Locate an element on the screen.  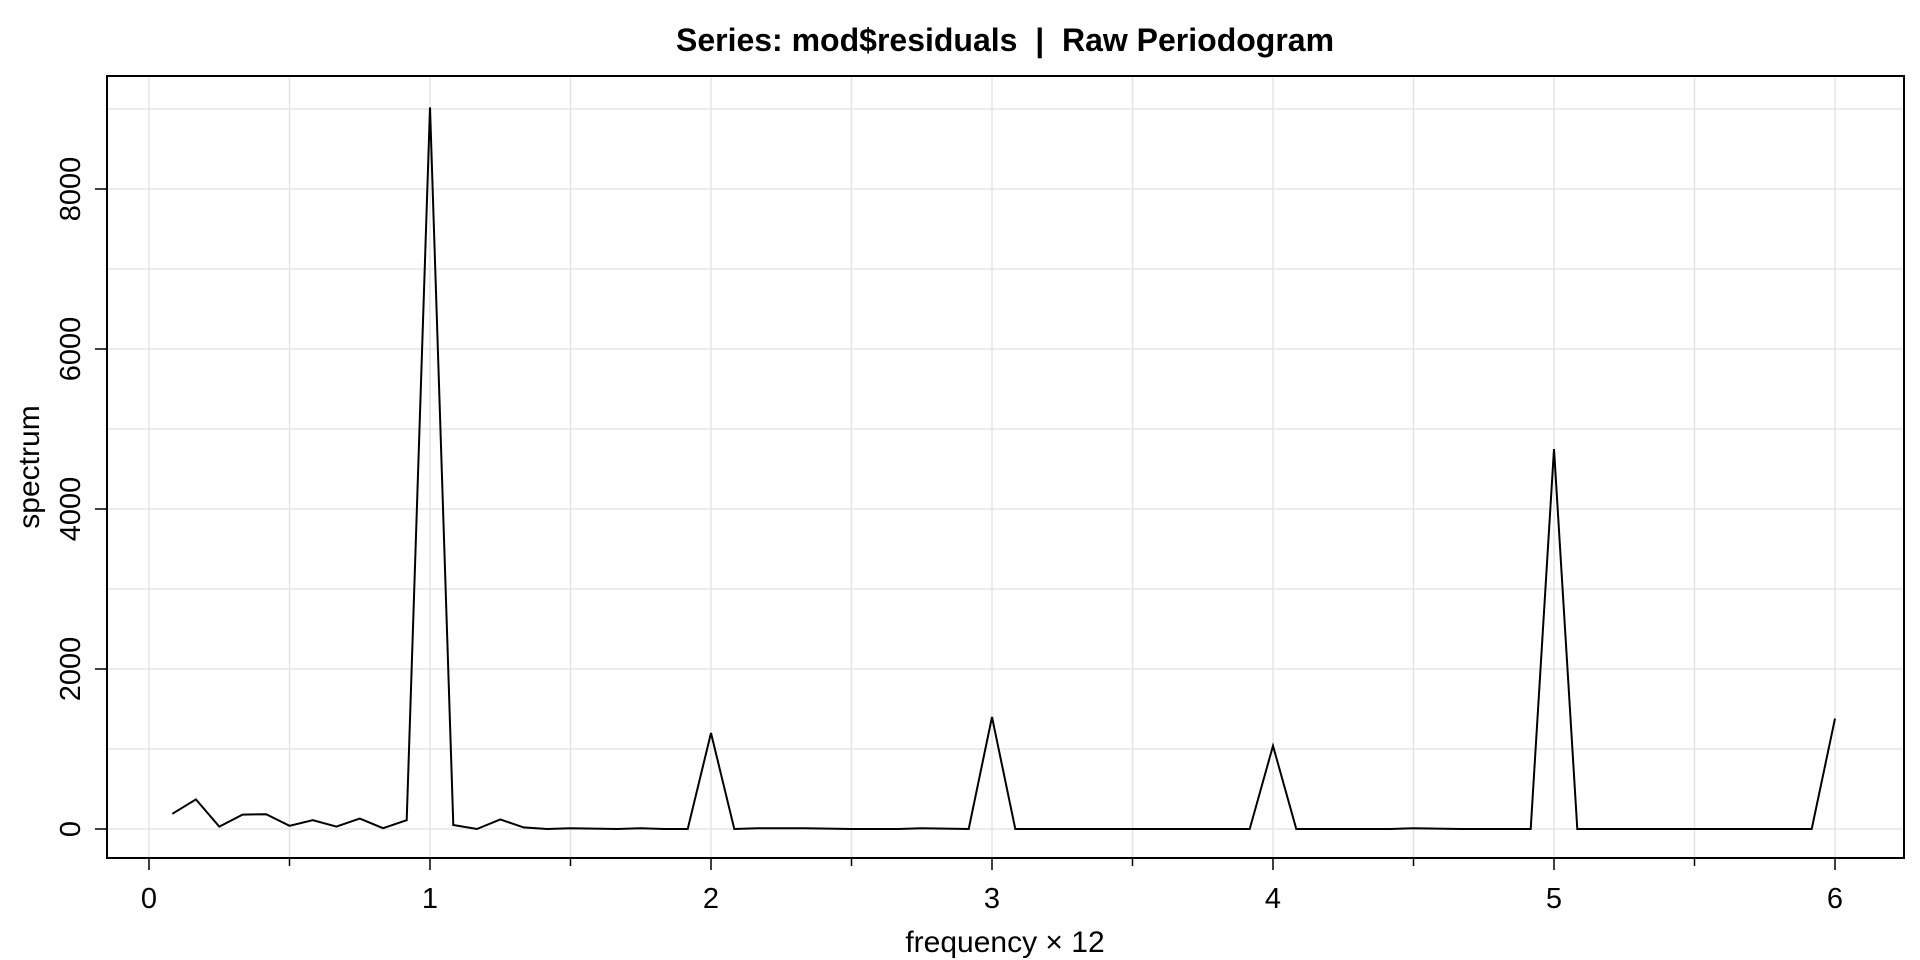
x-tick-label: 6 is located at coordinates (1835, 899).